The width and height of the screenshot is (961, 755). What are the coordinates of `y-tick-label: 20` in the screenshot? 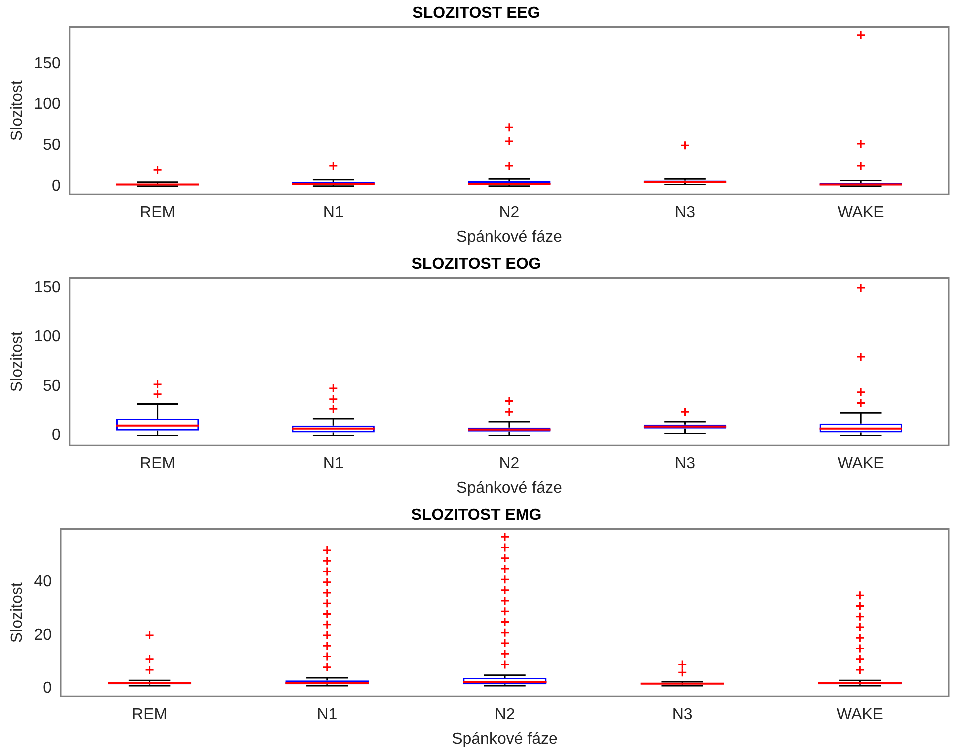 It's located at (43, 635).